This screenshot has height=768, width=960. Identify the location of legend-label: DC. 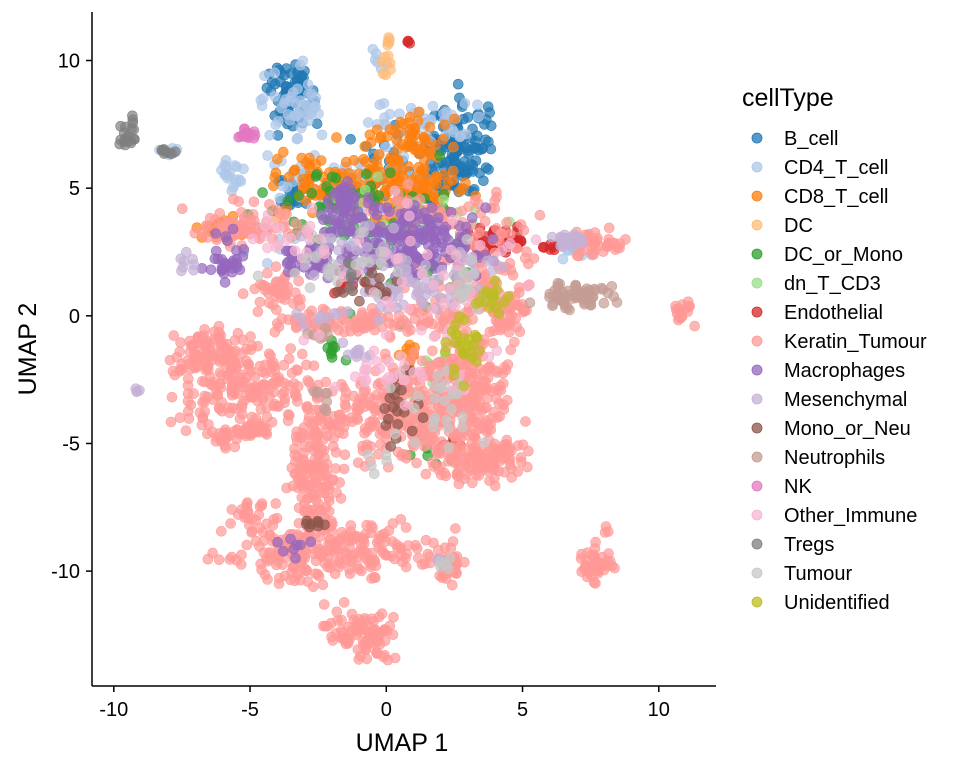
(798, 226).